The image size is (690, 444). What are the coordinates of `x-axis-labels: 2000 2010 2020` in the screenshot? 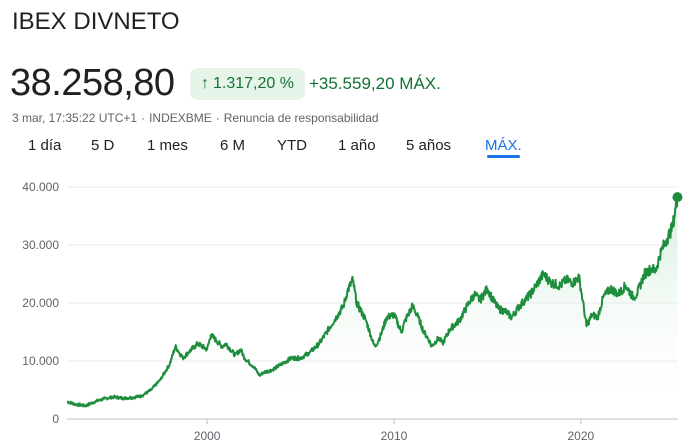 It's located at (394, 431).